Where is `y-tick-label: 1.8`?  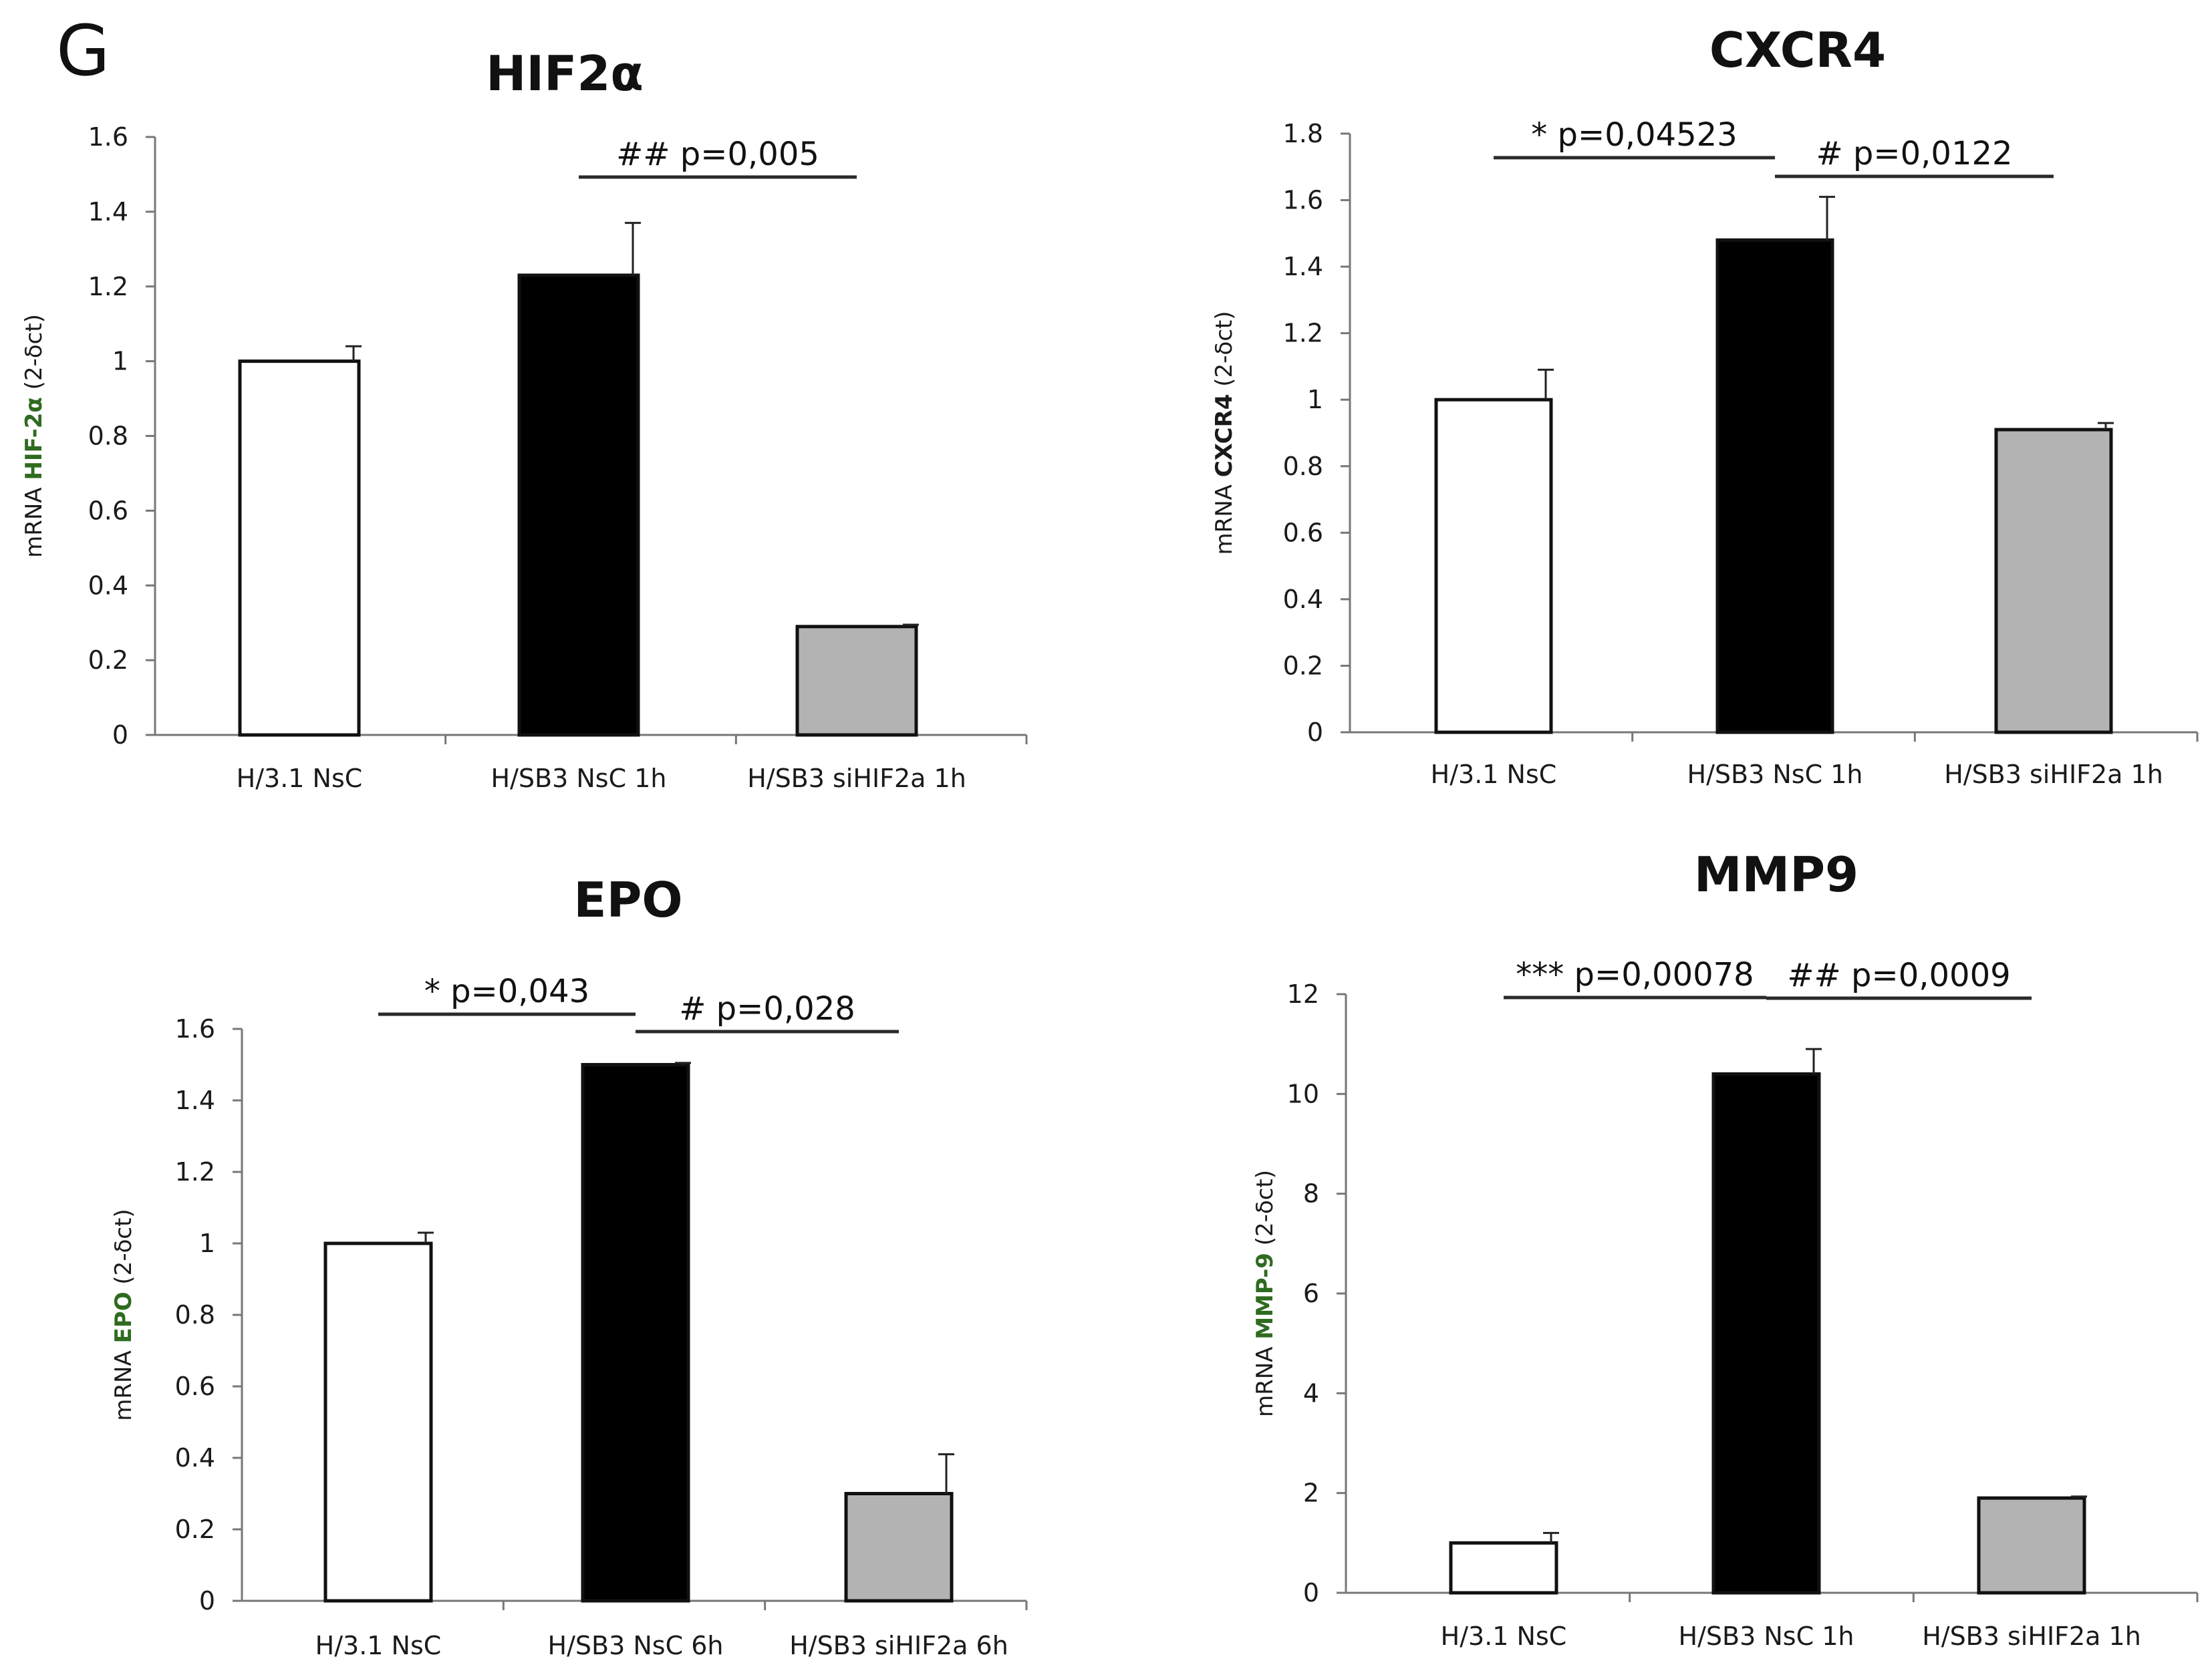 y-tick-label: 1.8 is located at coordinates (1303, 133).